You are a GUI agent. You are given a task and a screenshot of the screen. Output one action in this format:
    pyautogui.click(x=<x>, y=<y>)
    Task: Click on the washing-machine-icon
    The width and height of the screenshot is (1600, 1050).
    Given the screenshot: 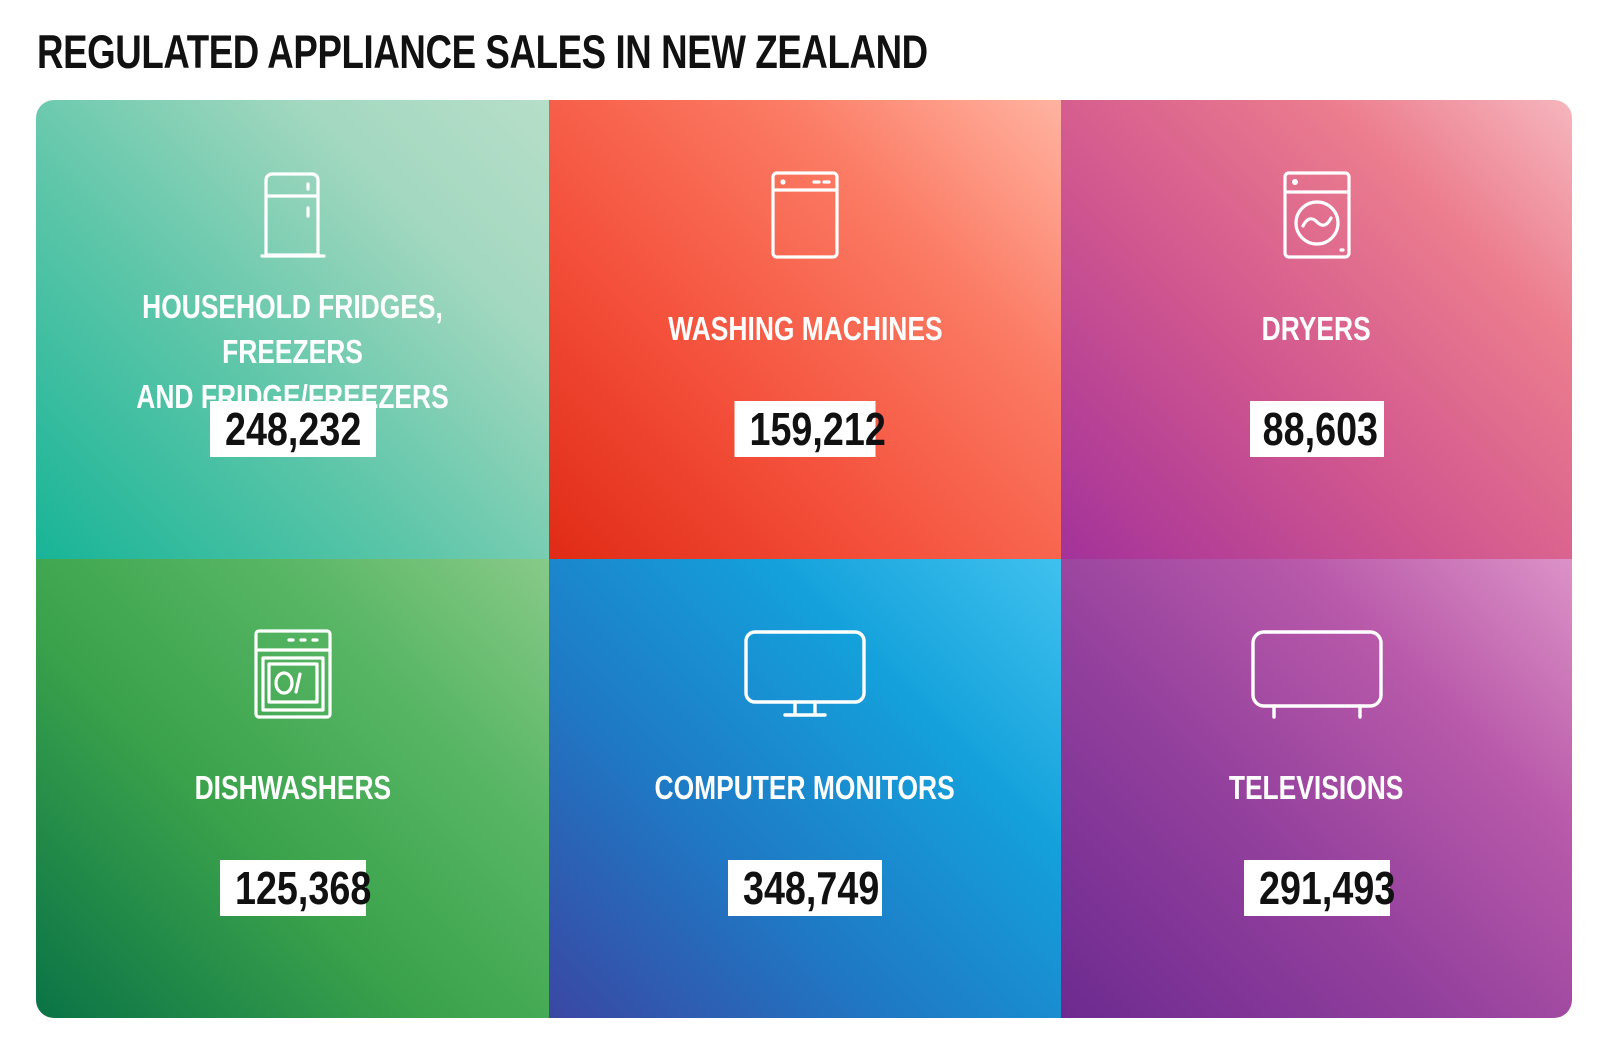 What is the action you would take?
    pyautogui.click(x=805, y=215)
    